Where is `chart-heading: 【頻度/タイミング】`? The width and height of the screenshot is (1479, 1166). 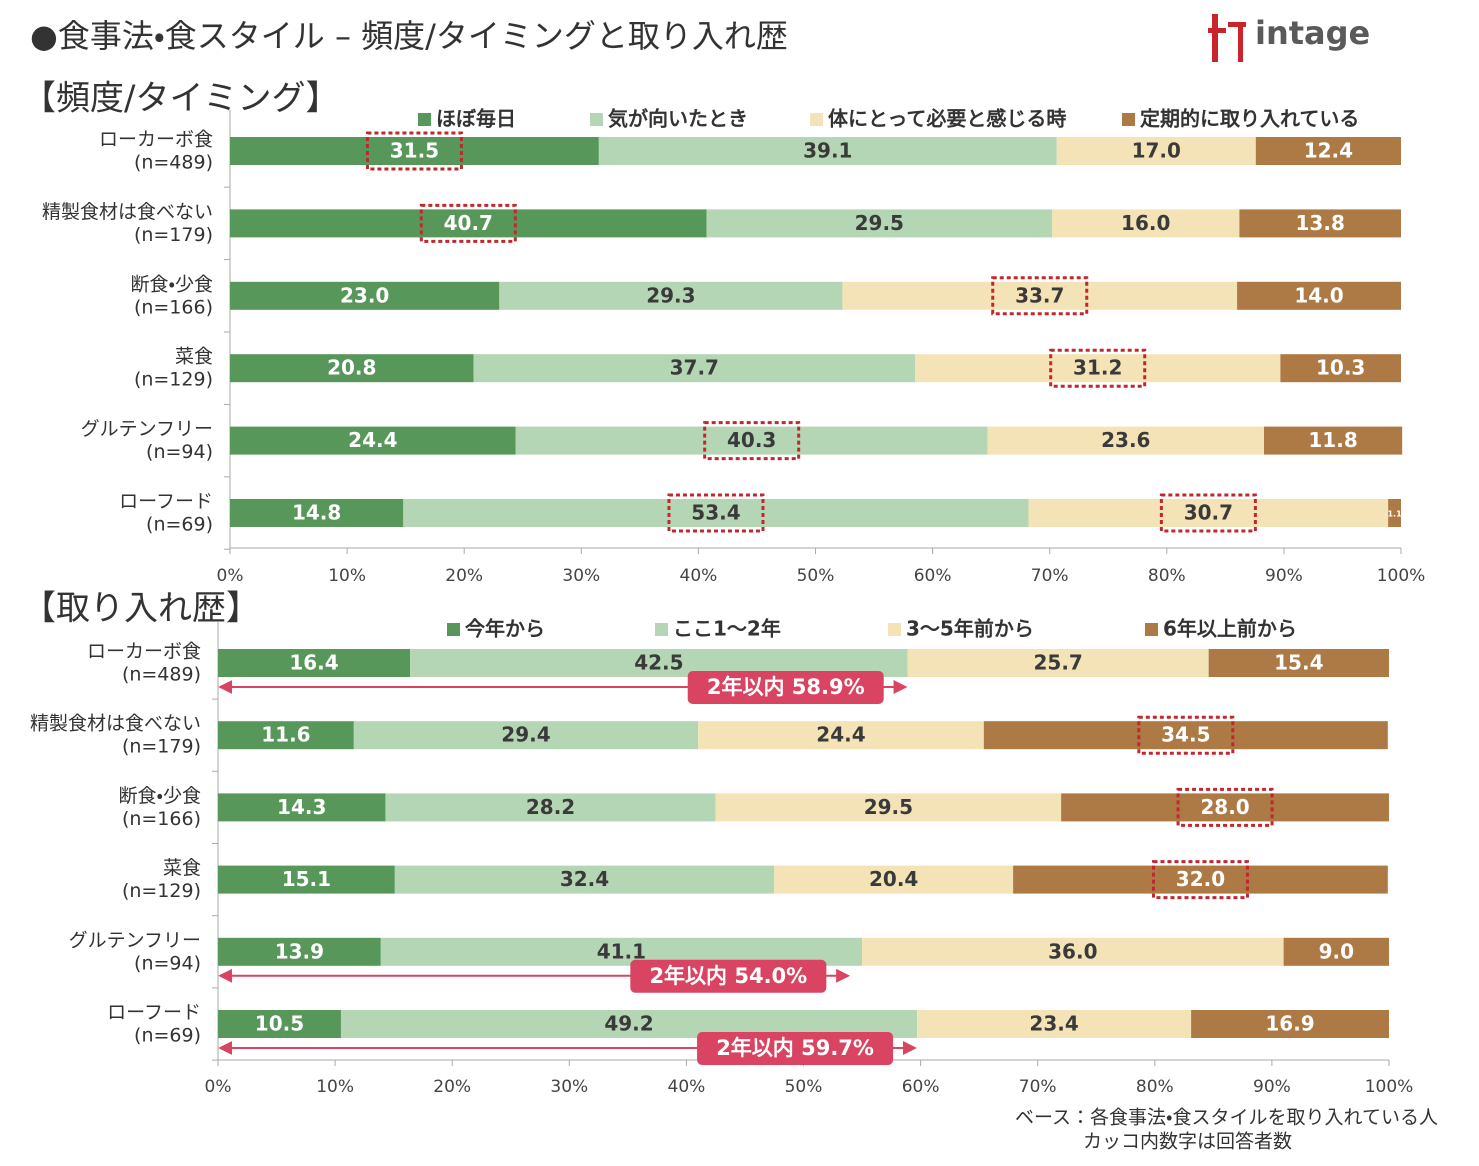 chart-heading: 【頻度/タイミング】 is located at coordinates (180, 99).